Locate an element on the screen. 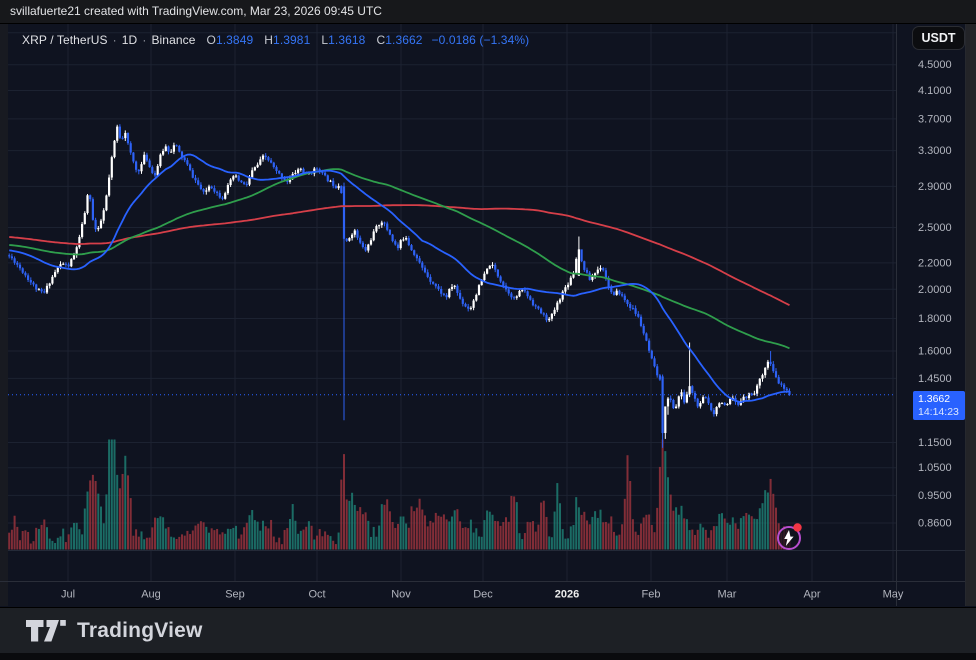  currency-toggle-label: USDT is located at coordinates (938, 38).